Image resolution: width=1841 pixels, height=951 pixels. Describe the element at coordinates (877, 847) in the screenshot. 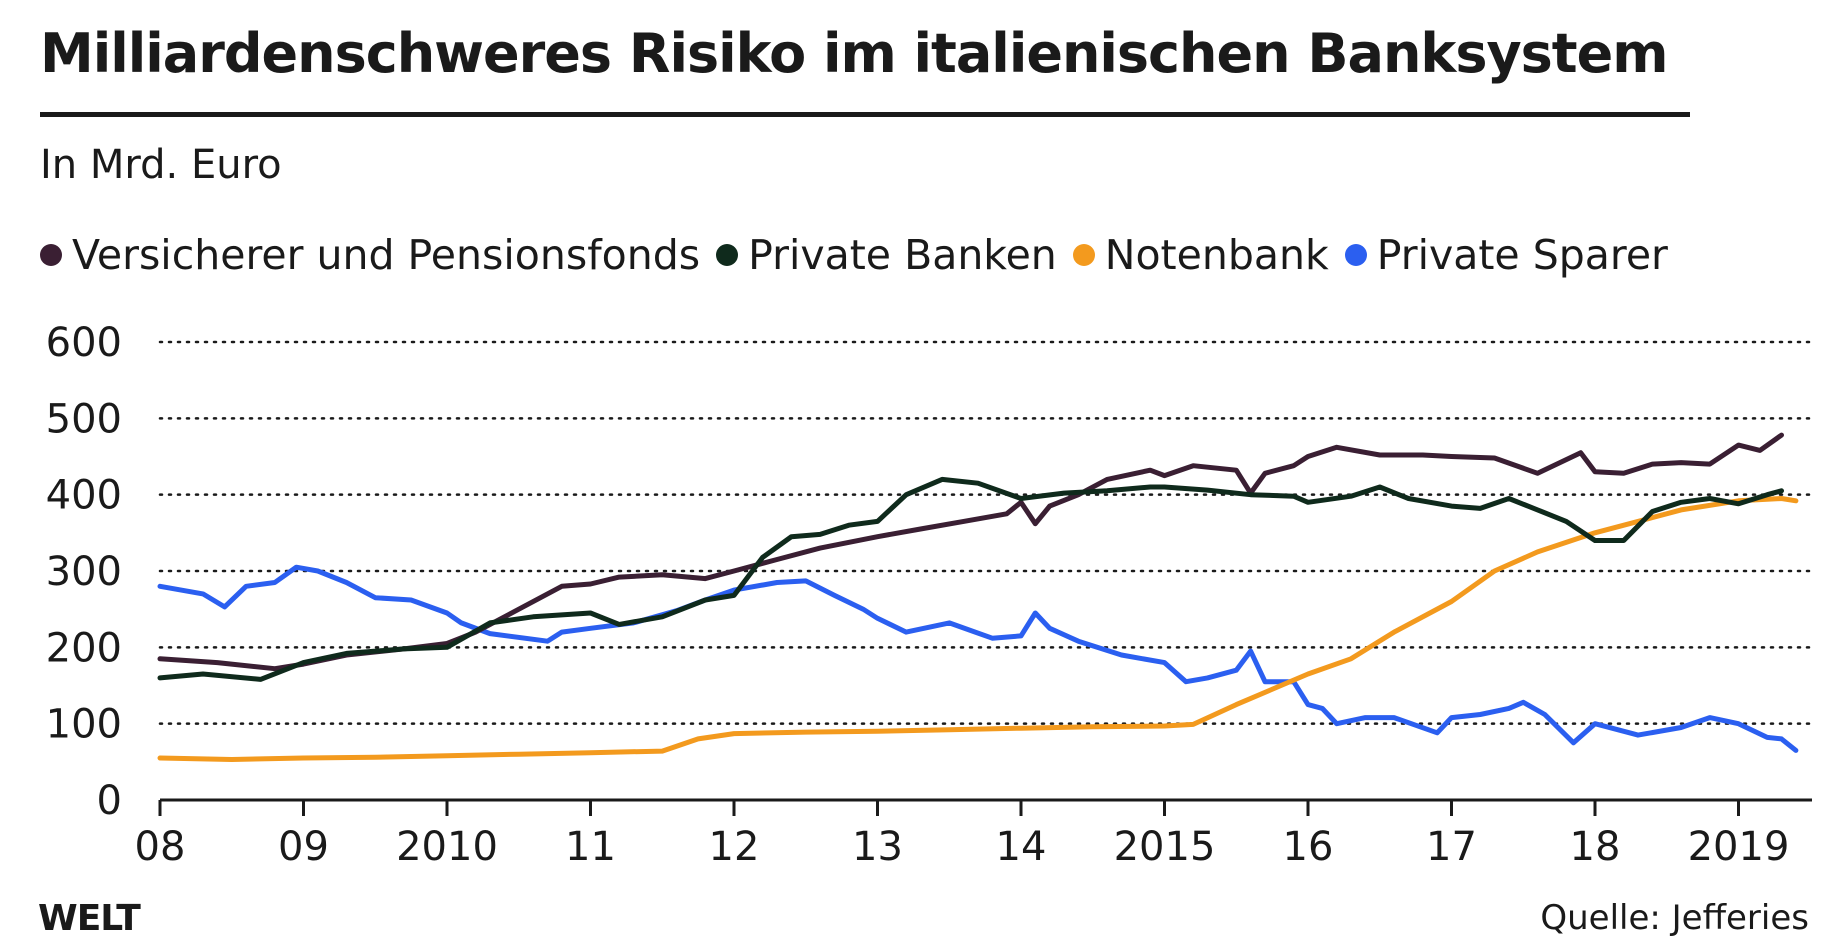

I see `x-tick-label-13: 13` at that location.